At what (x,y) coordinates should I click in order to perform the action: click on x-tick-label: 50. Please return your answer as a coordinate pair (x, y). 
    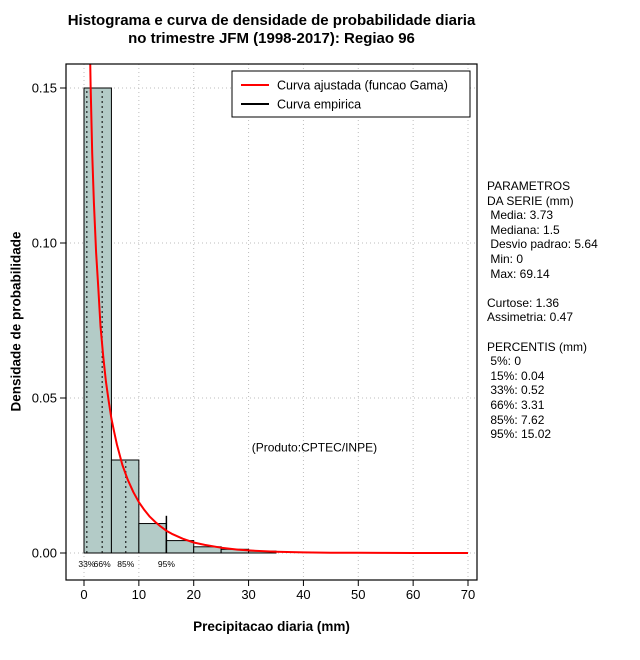
    Looking at the image, I should click on (358, 594).